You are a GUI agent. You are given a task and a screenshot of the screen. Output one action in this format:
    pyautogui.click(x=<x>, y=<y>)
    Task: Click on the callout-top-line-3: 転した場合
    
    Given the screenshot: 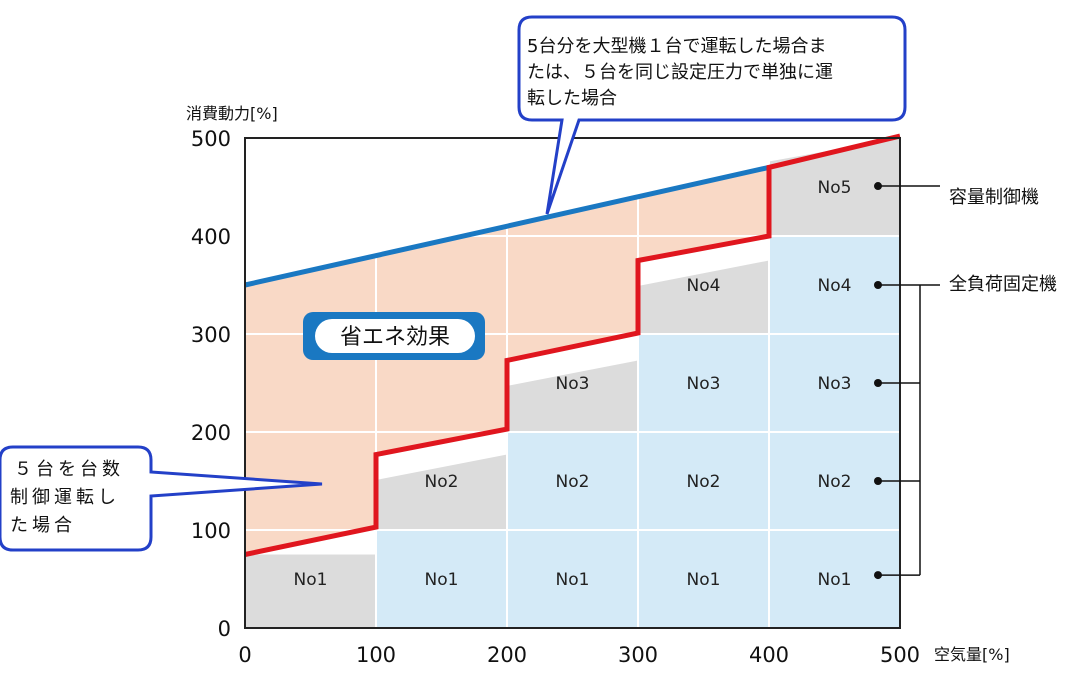 What is the action you would take?
    pyautogui.click(x=572, y=98)
    